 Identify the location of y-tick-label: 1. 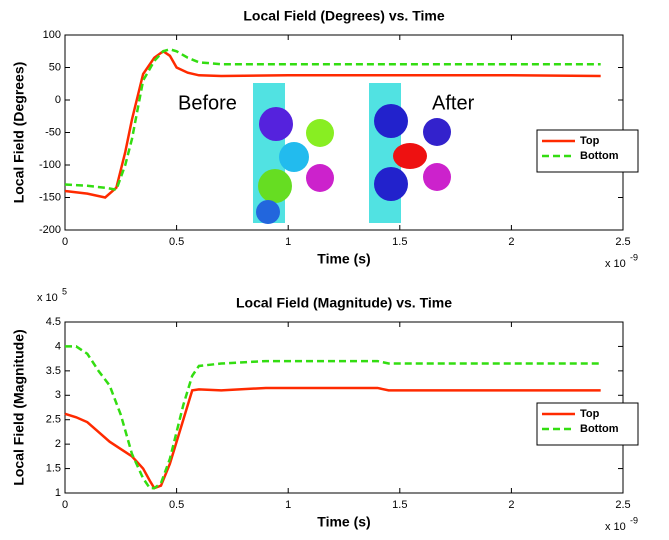
(58, 493).